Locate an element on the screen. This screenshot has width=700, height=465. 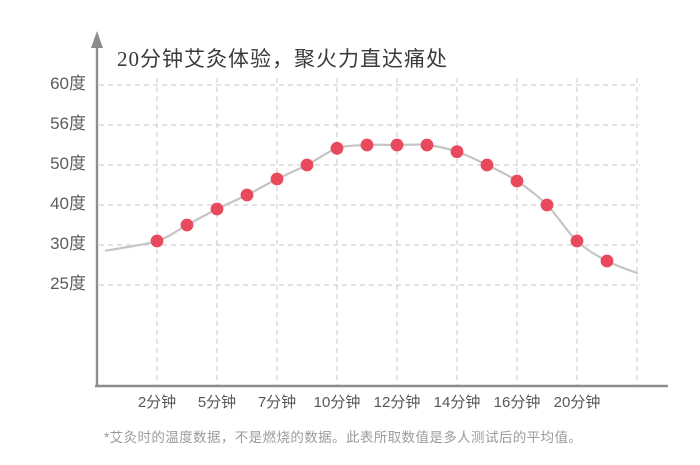
x-tick-label-5min: 5分钟 is located at coordinates (217, 402).